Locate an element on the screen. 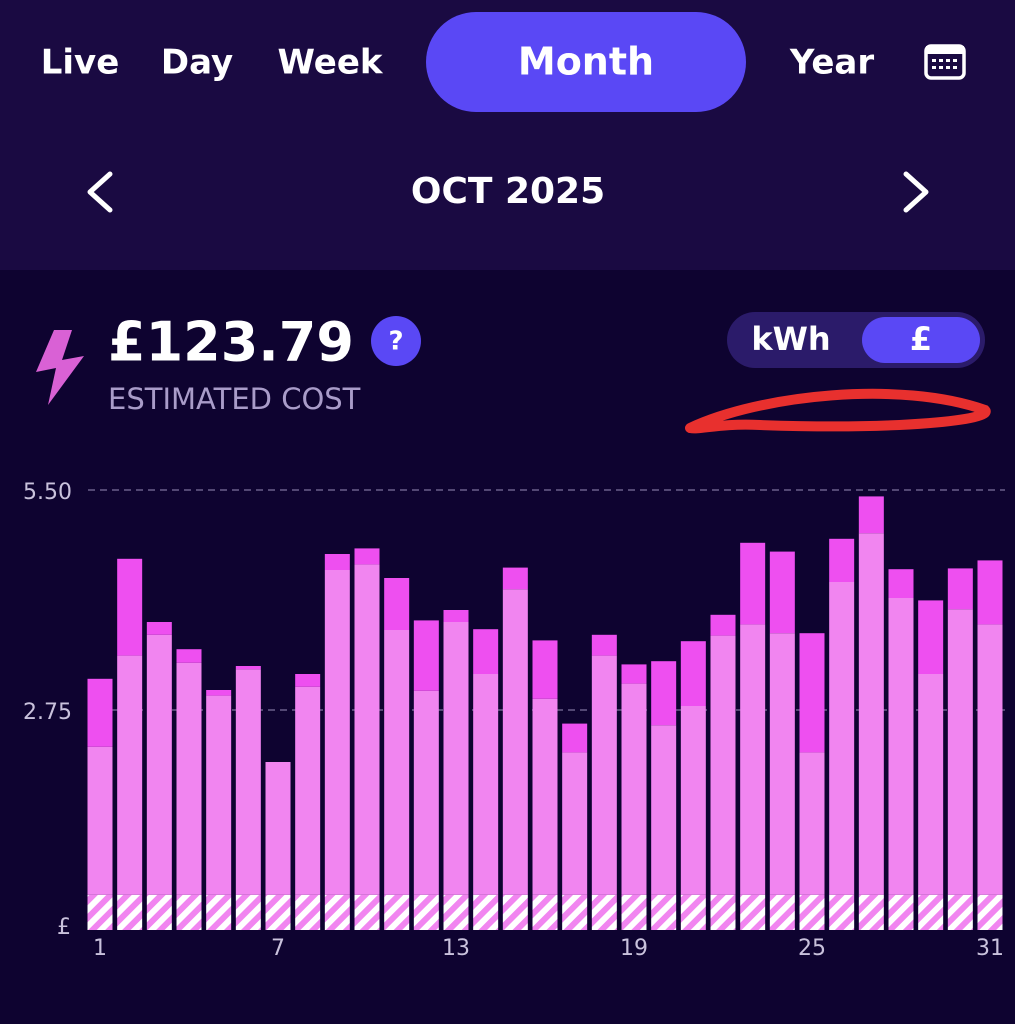  help-icon: ? is located at coordinates (395, 342).